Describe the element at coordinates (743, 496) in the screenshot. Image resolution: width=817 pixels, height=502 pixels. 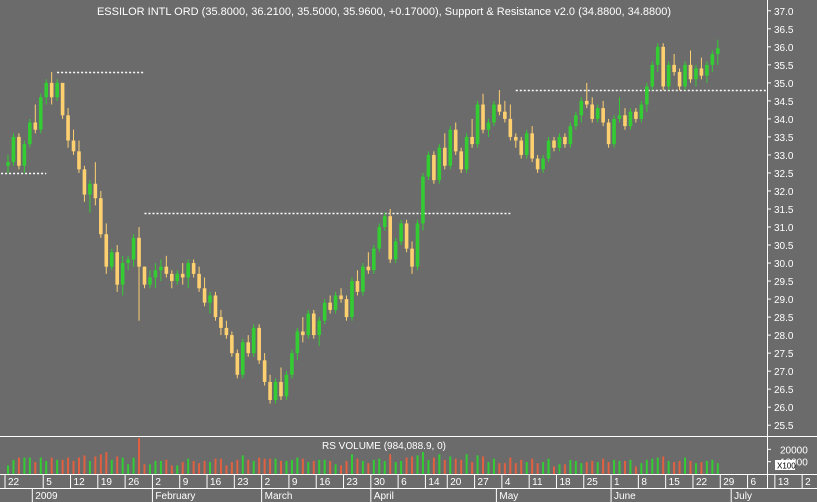
I see `month-tick-label: July` at that location.